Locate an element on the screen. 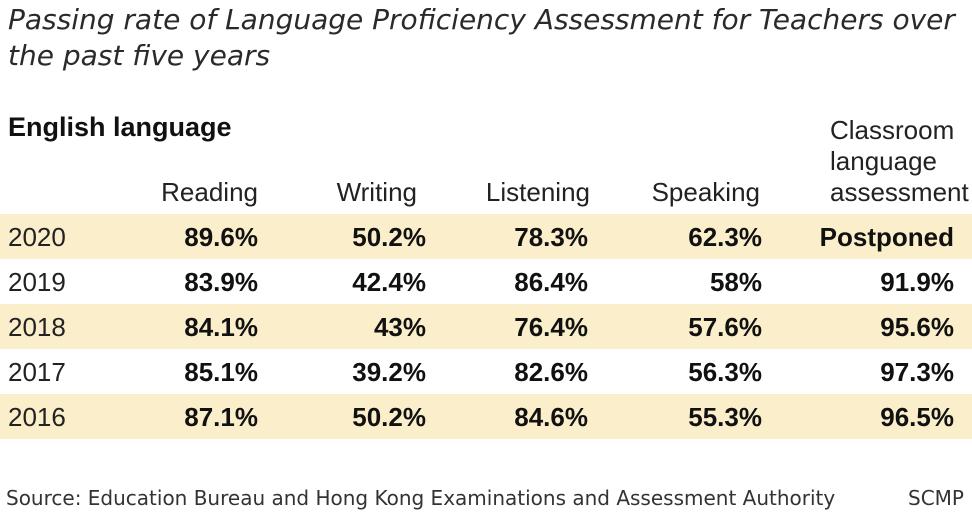 The width and height of the screenshot is (972, 518). cell-listening: 76.4% is located at coordinates (551, 327).